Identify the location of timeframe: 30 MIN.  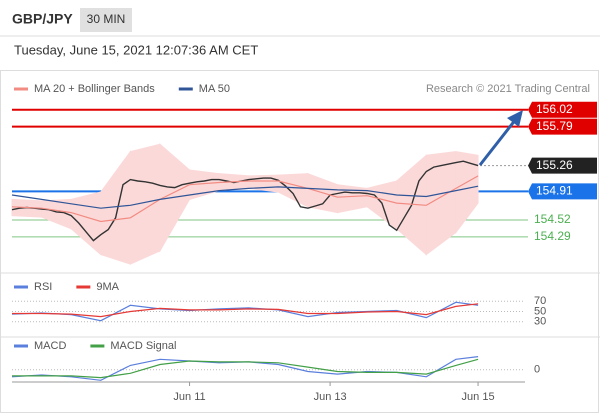
(106, 19).